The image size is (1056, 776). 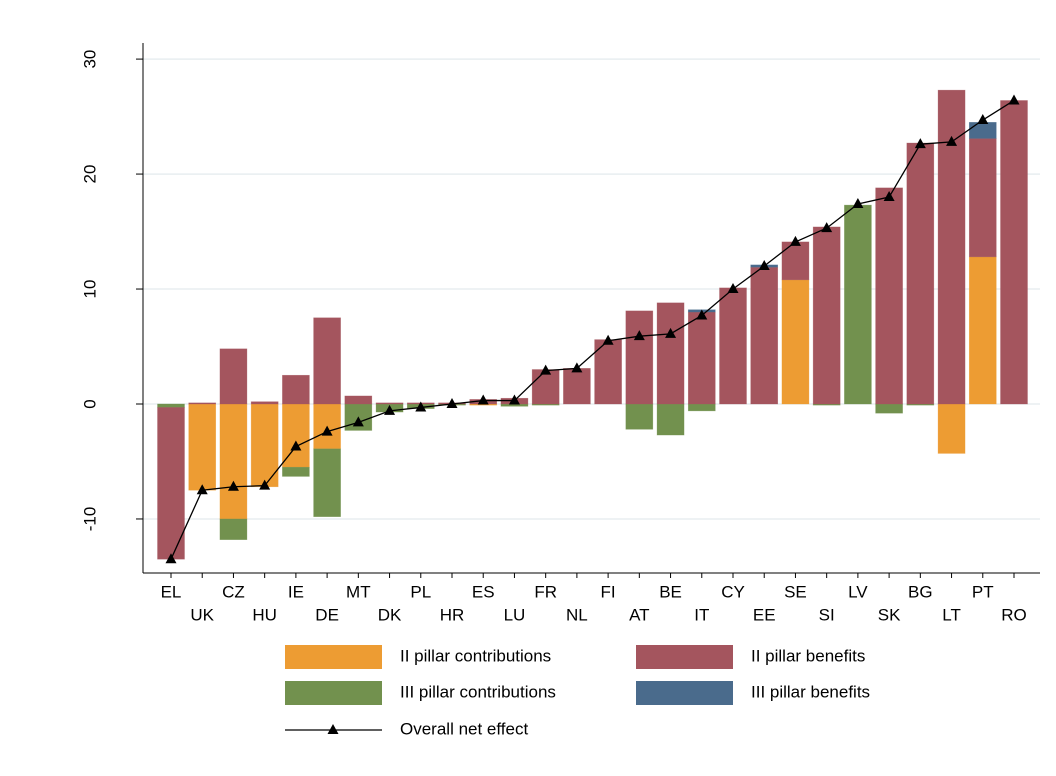 I want to click on y-tick-label: -10, so click(x=89, y=519).